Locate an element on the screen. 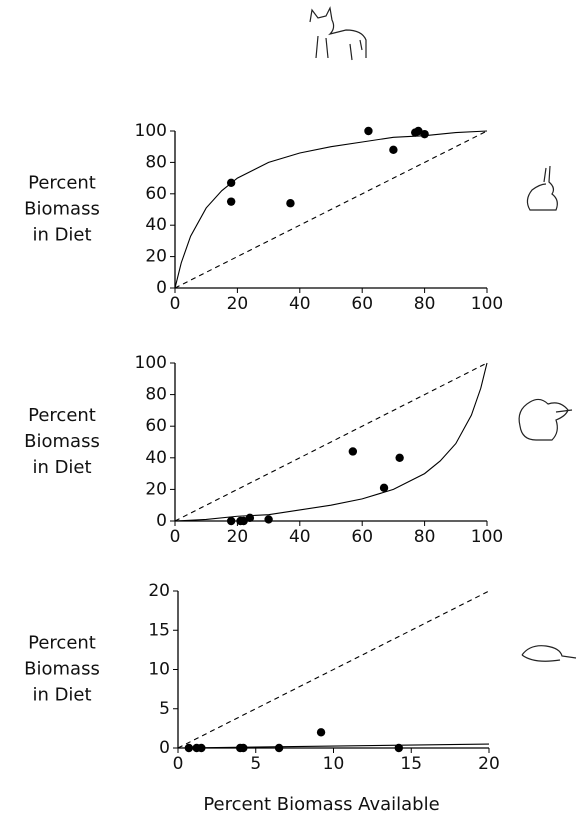 Image resolution: width=577 pixels, height=821 pixels. y-tick-label: 15 is located at coordinates (159, 630).